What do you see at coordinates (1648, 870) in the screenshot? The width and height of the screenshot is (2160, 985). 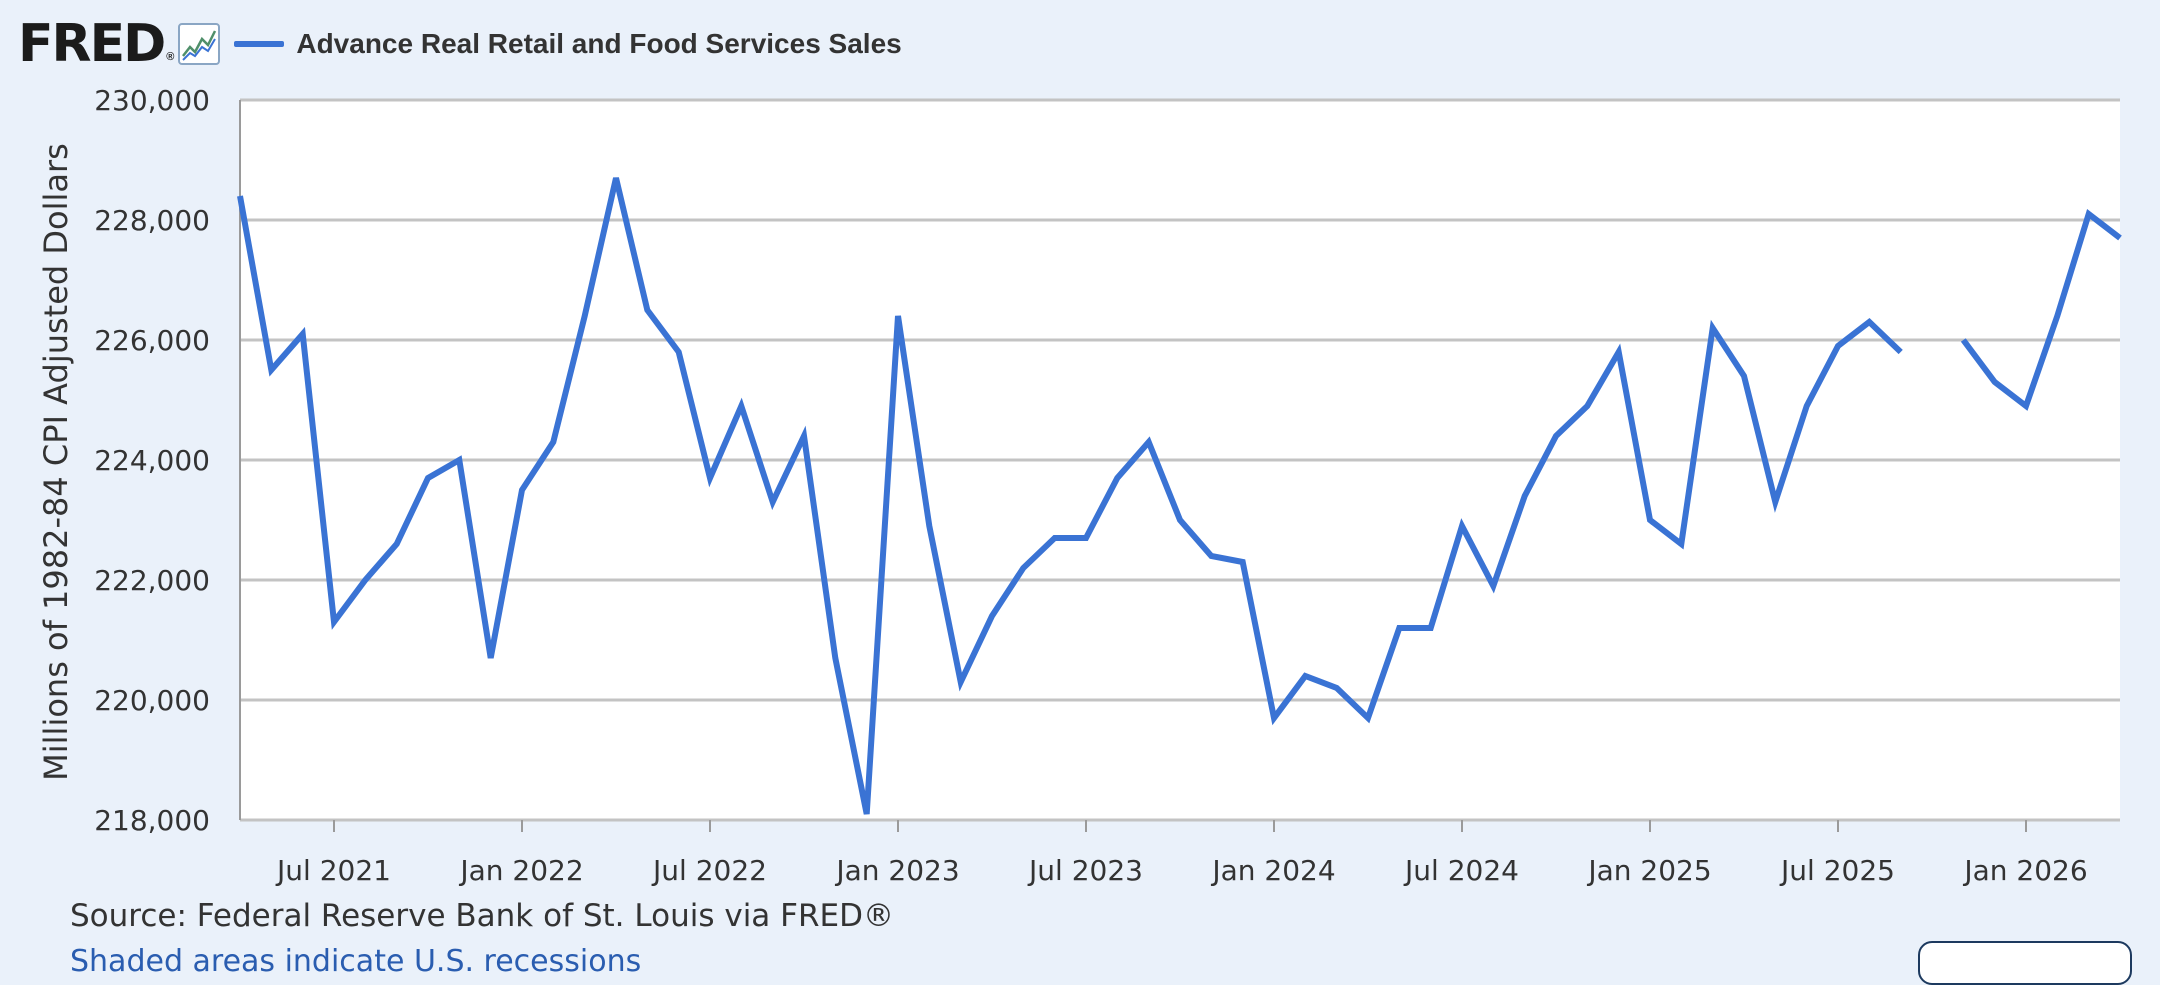 I see `x-tick-label: Jan 2025` at bounding box center [1648, 870].